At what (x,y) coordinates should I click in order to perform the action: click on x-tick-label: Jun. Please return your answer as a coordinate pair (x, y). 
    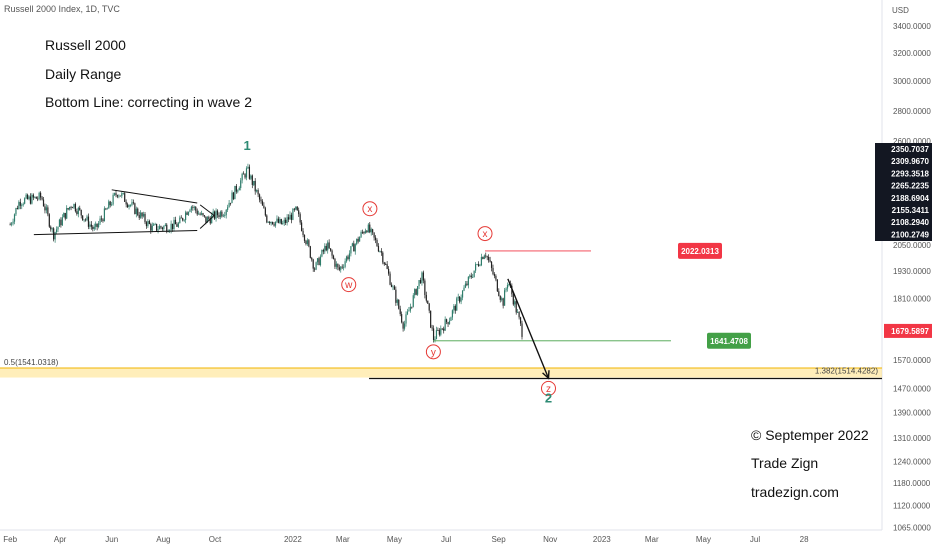
    Looking at the image, I should click on (111, 539).